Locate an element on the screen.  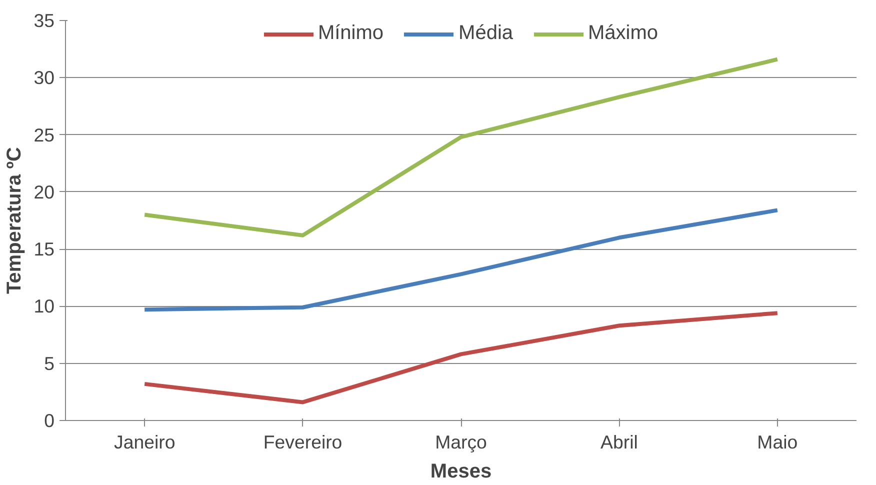
y-tick-label: 0 is located at coordinates (49, 420).